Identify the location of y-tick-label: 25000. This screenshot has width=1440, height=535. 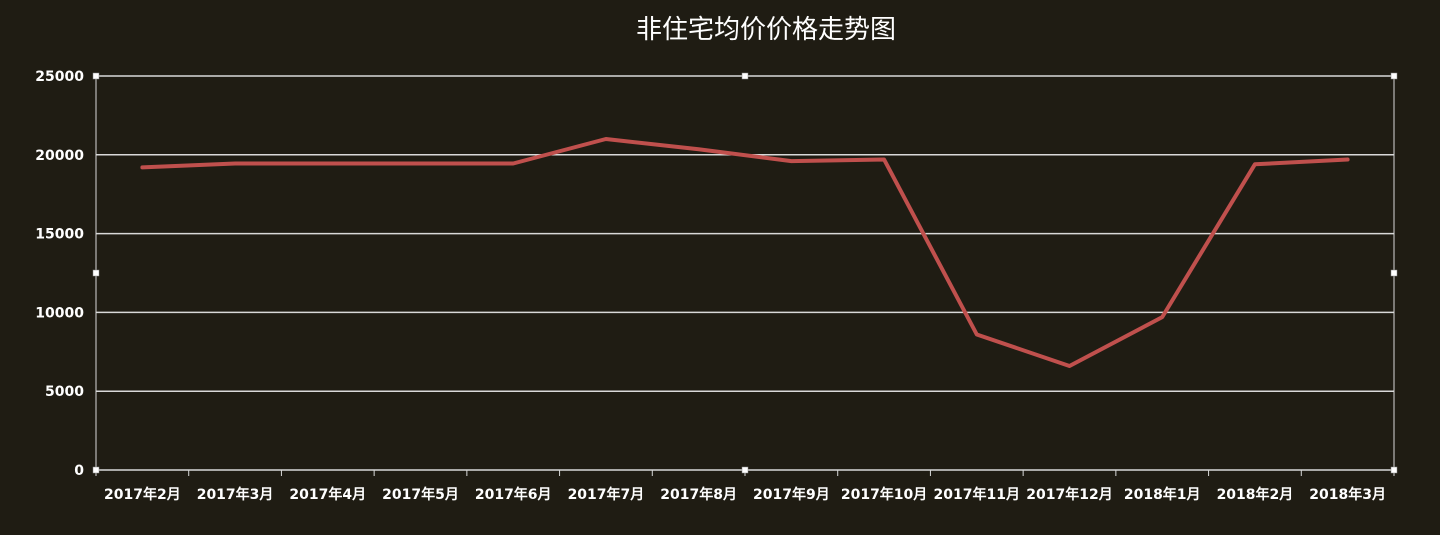
(59, 77).